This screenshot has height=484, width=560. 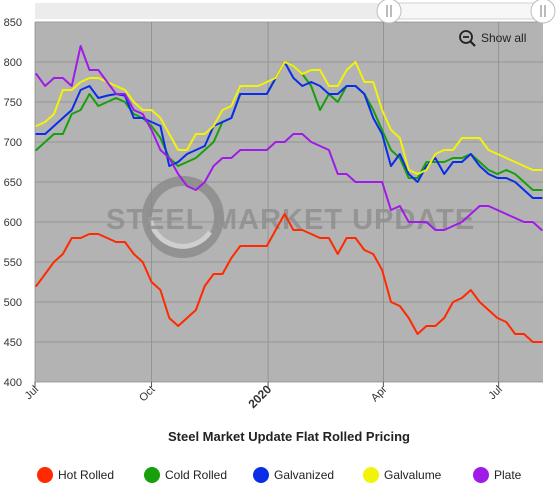 I want to click on legend-item-galvanized: Galvanized, so click(x=293, y=475).